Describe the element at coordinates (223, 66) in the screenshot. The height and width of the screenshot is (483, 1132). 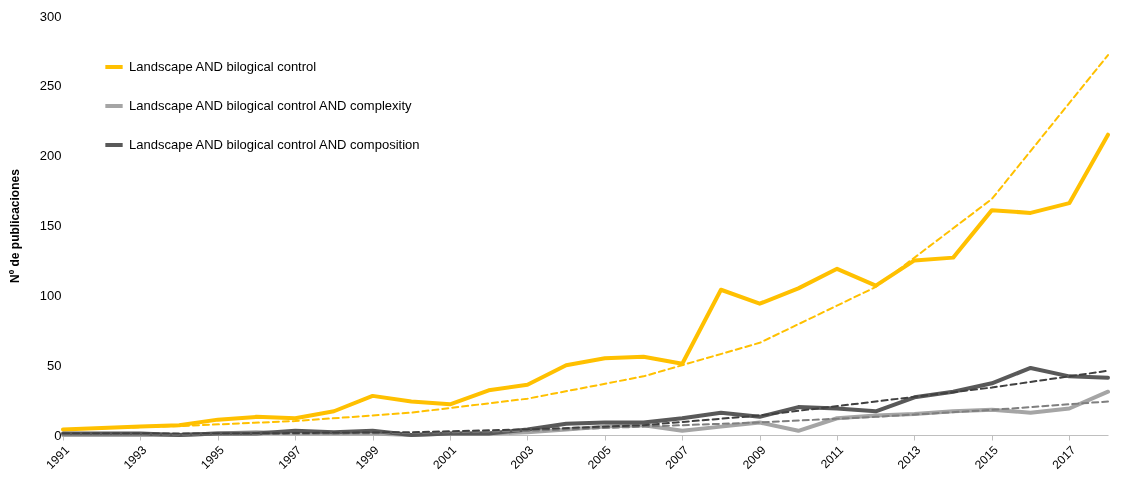
I see `legend-label: Landscape AND bilogical control` at that location.